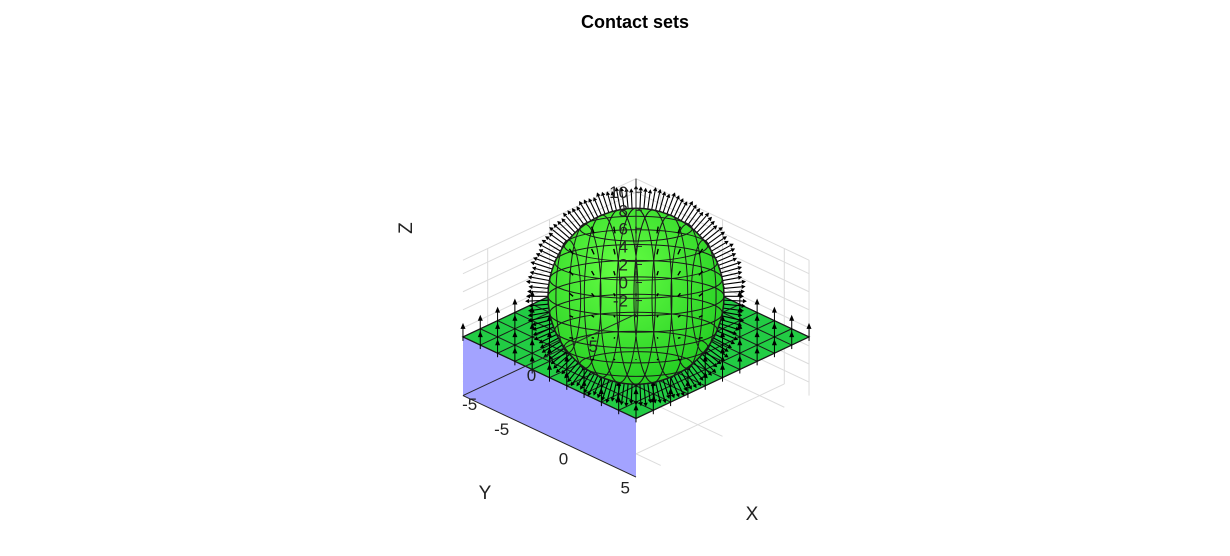  I want to click on y-tick-label: 5, so click(593, 346).